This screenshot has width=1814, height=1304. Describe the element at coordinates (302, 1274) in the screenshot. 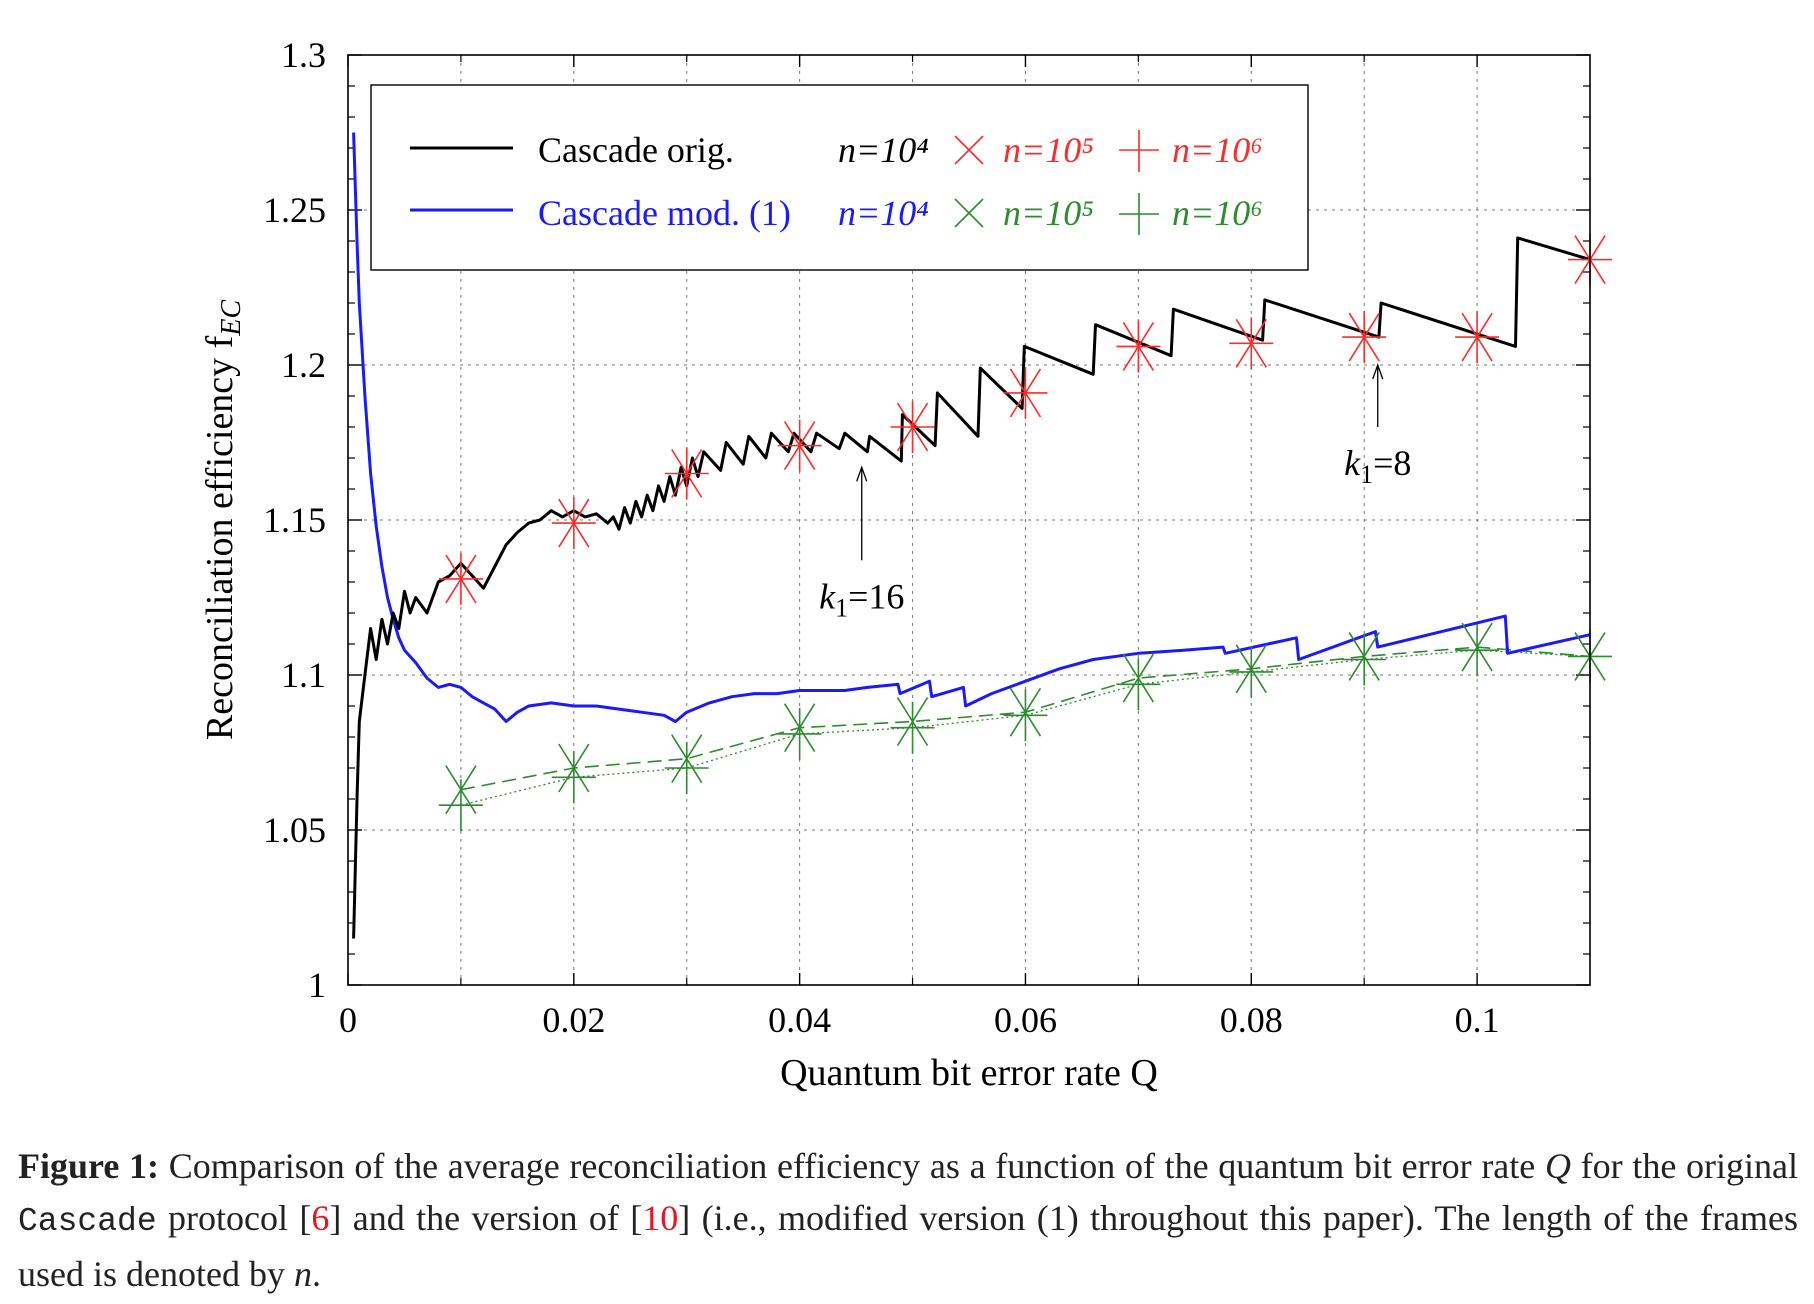

I see `caption-n: n` at that location.